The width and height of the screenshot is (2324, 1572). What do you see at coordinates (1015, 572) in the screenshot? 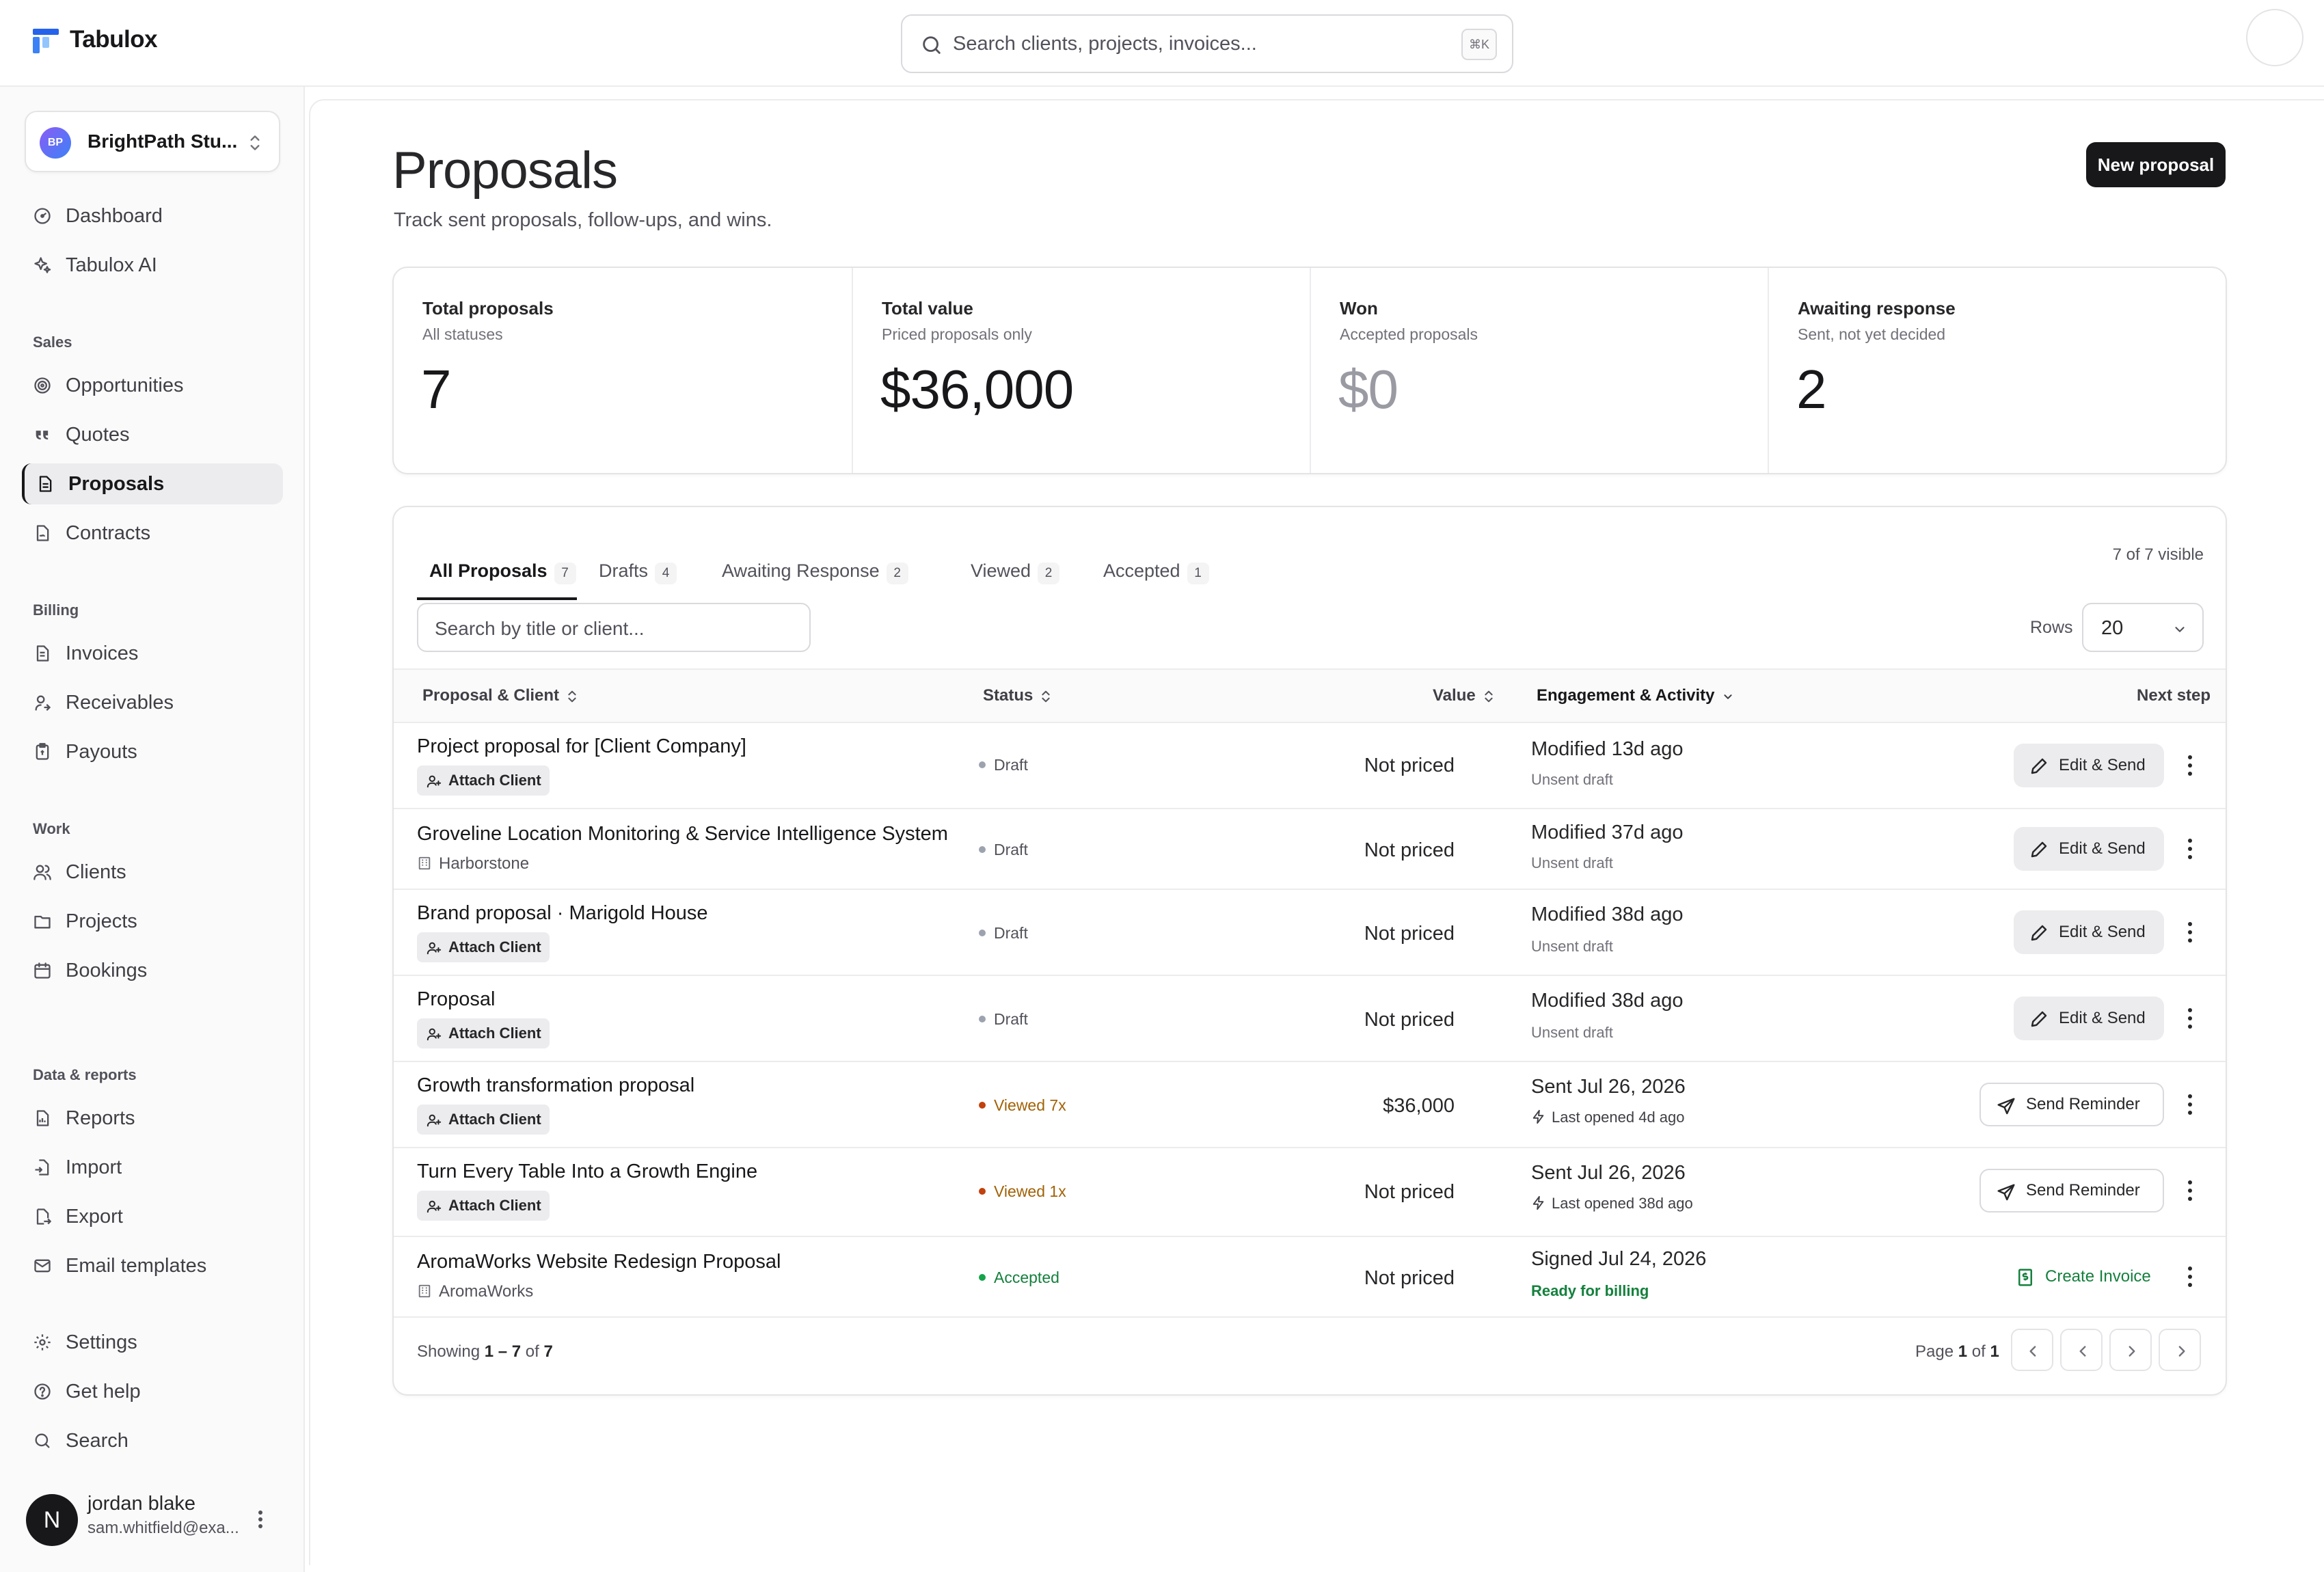
I see `tab-viewed: Viewed 2` at bounding box center [1015, 572].